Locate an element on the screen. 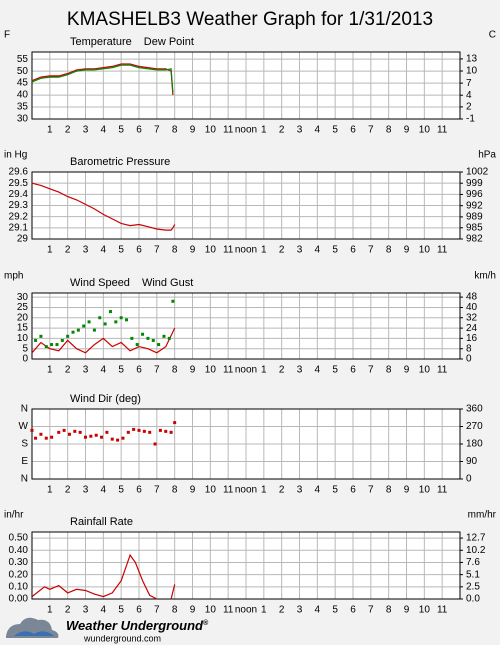  legend-label: Temperature is located at coordinates (101, 42).